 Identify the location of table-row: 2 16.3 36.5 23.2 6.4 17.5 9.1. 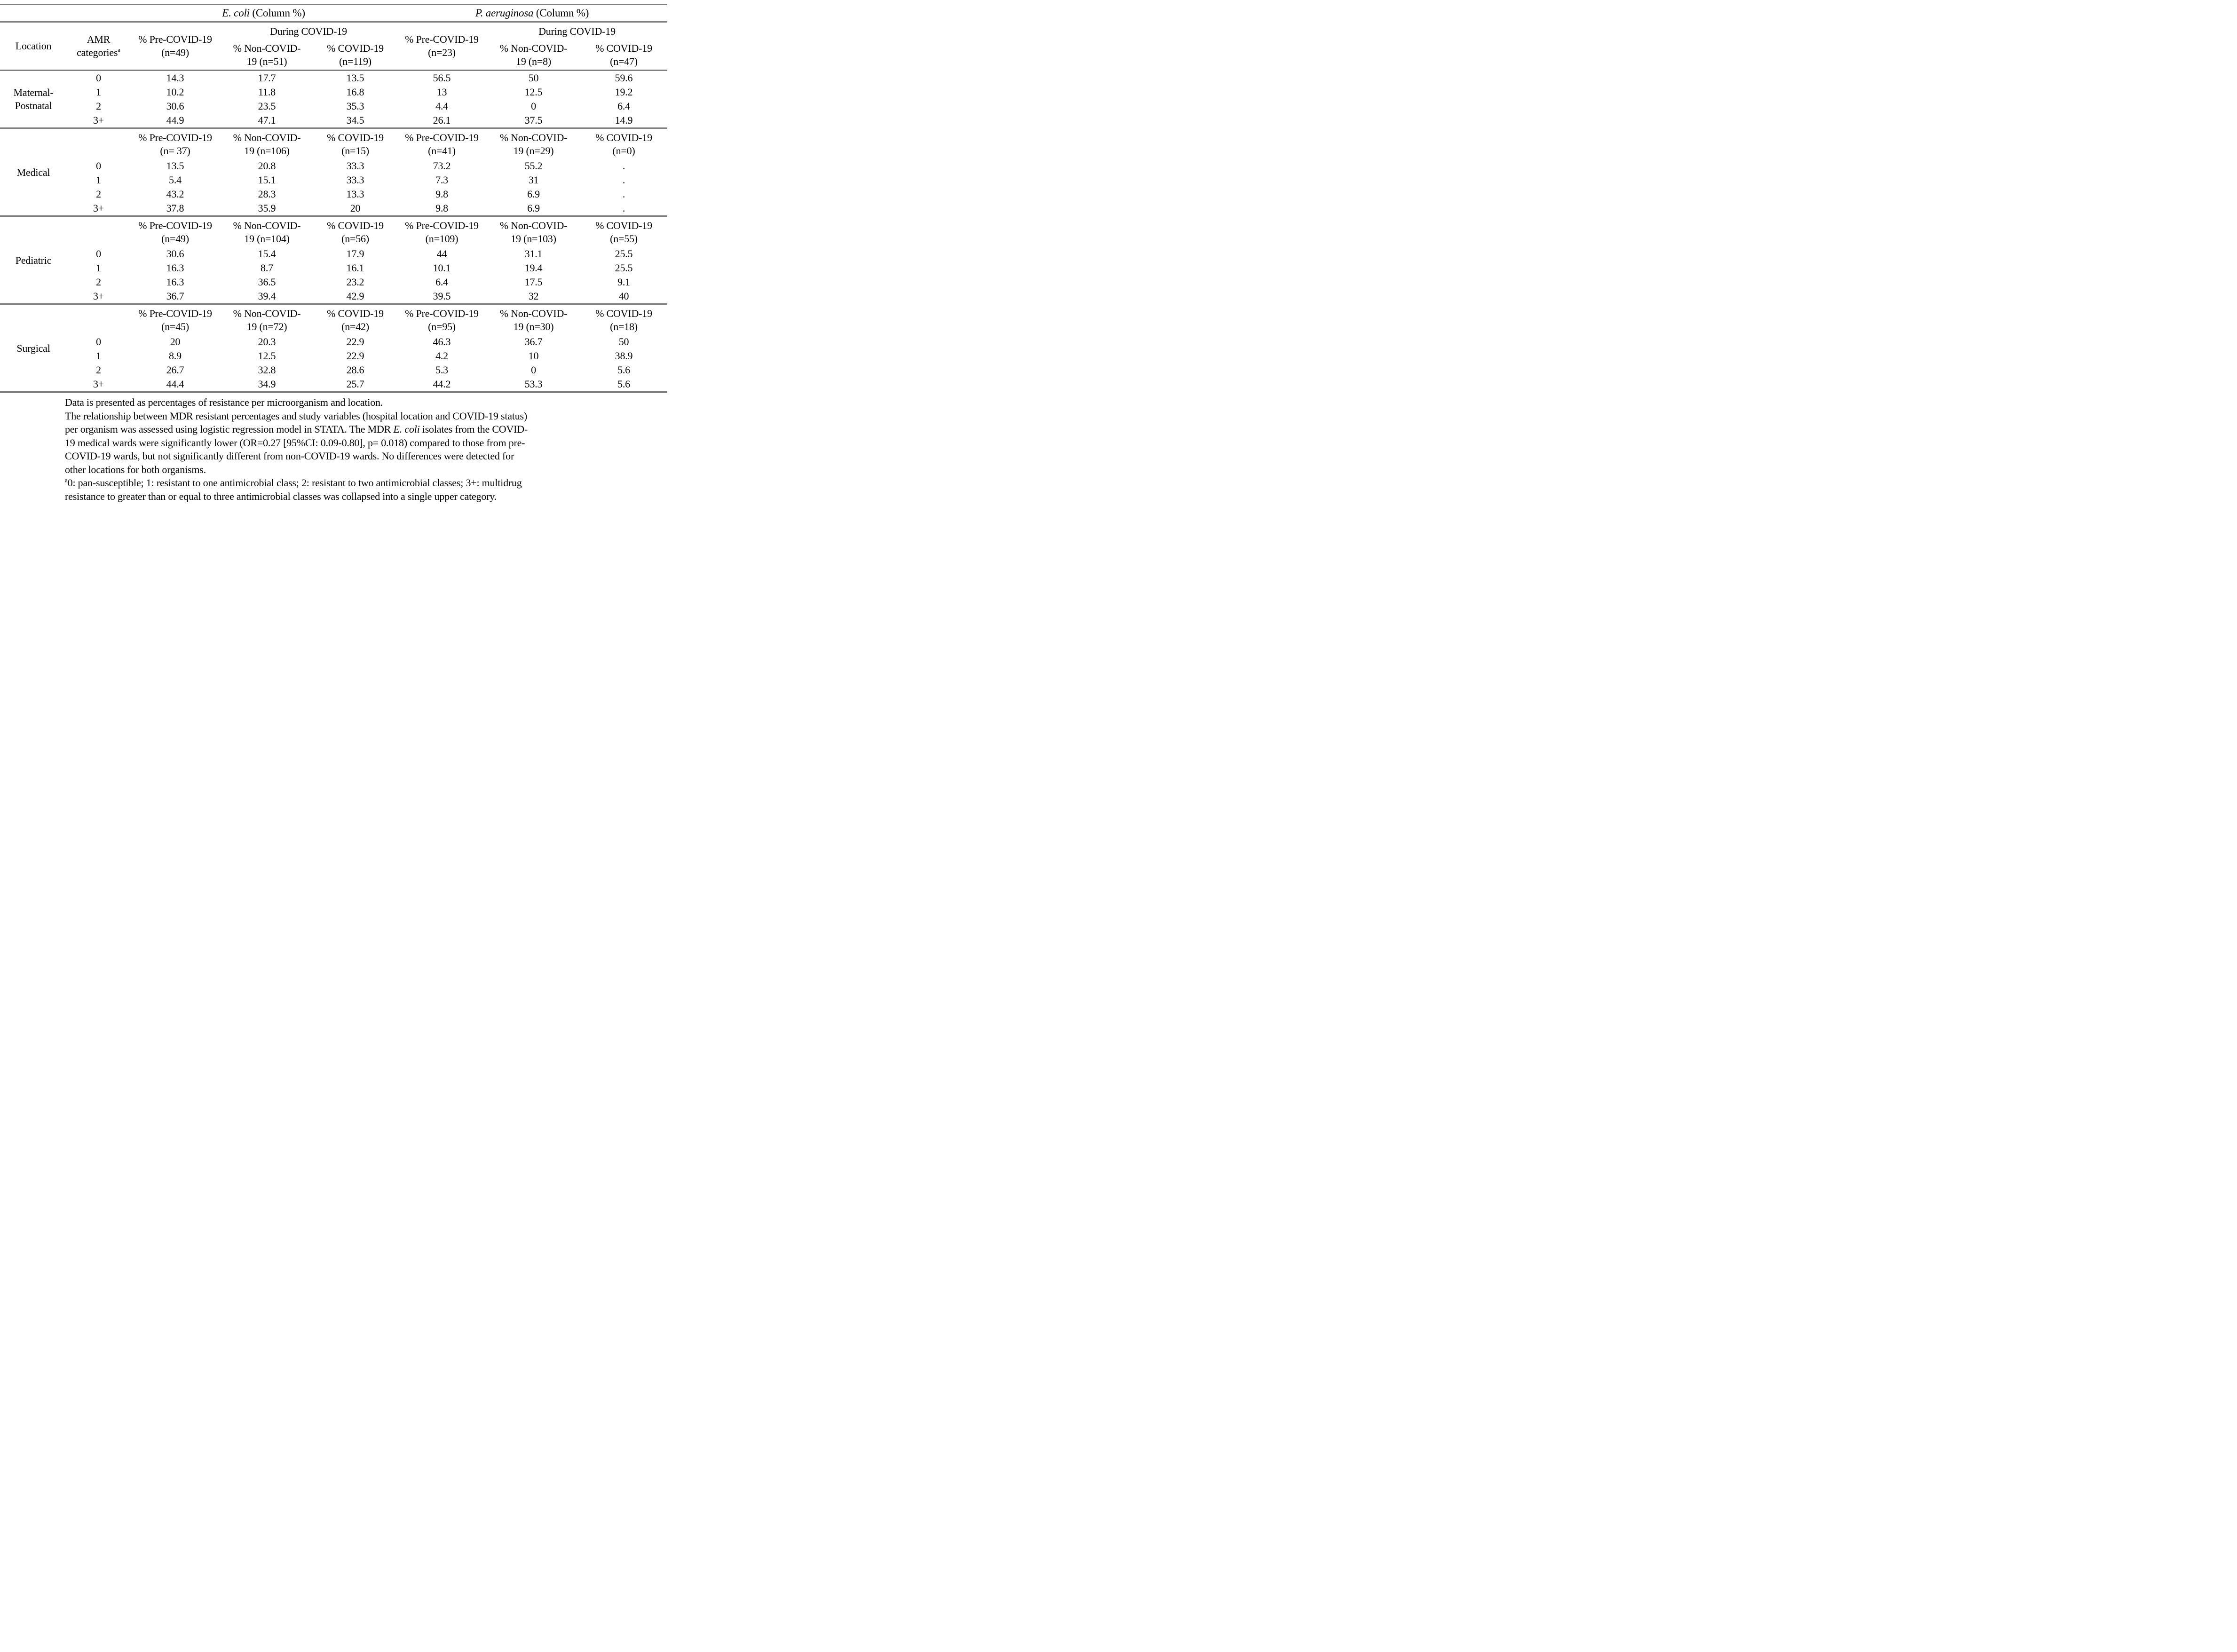
(333, 282).